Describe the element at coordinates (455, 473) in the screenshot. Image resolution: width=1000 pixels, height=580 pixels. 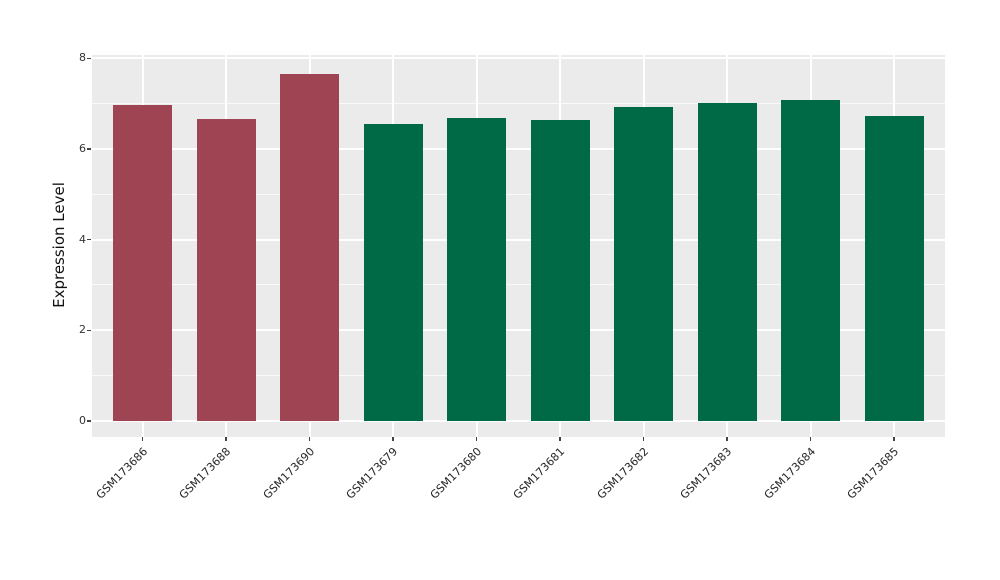
I see `x-tick-label-text: GSM173680` at that location.